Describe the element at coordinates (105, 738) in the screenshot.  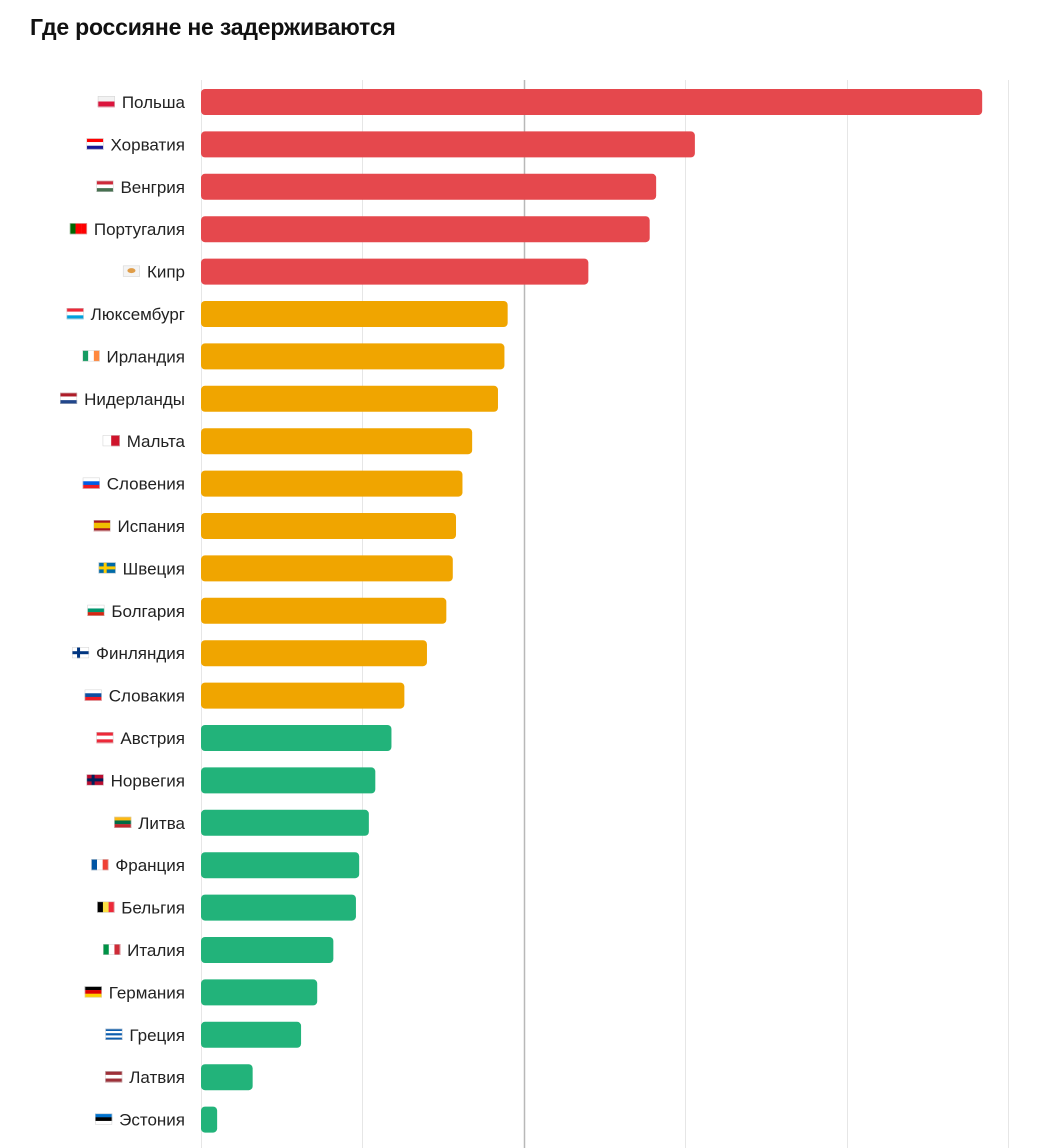
I see `flag-at-icon` at that location.